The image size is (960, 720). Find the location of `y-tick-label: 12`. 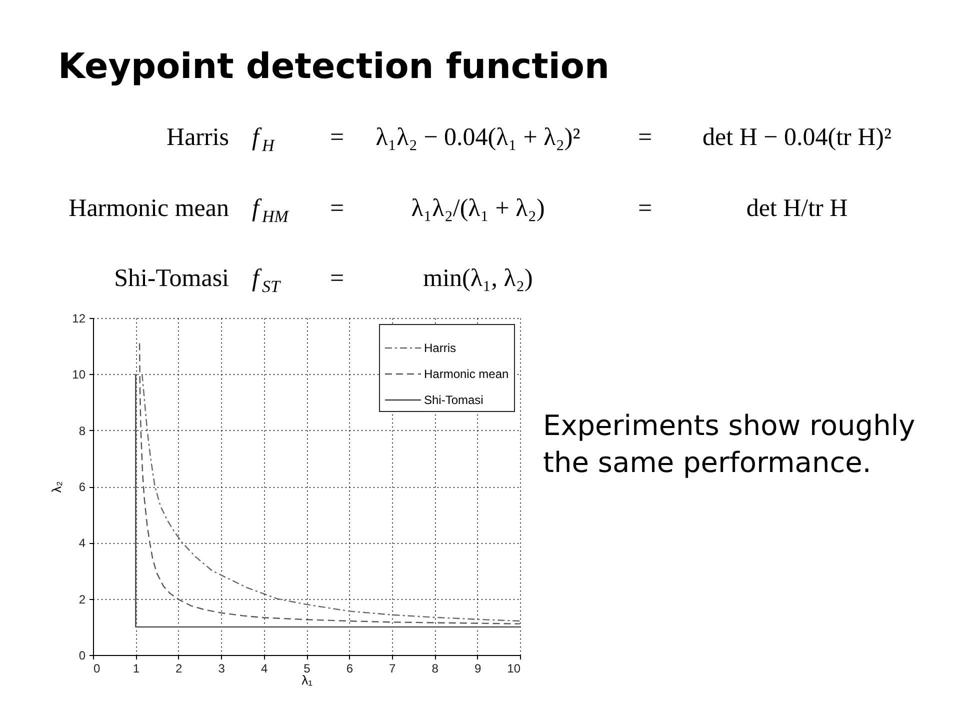

y-tick-label: 12 is located at coordinates (79, 319).